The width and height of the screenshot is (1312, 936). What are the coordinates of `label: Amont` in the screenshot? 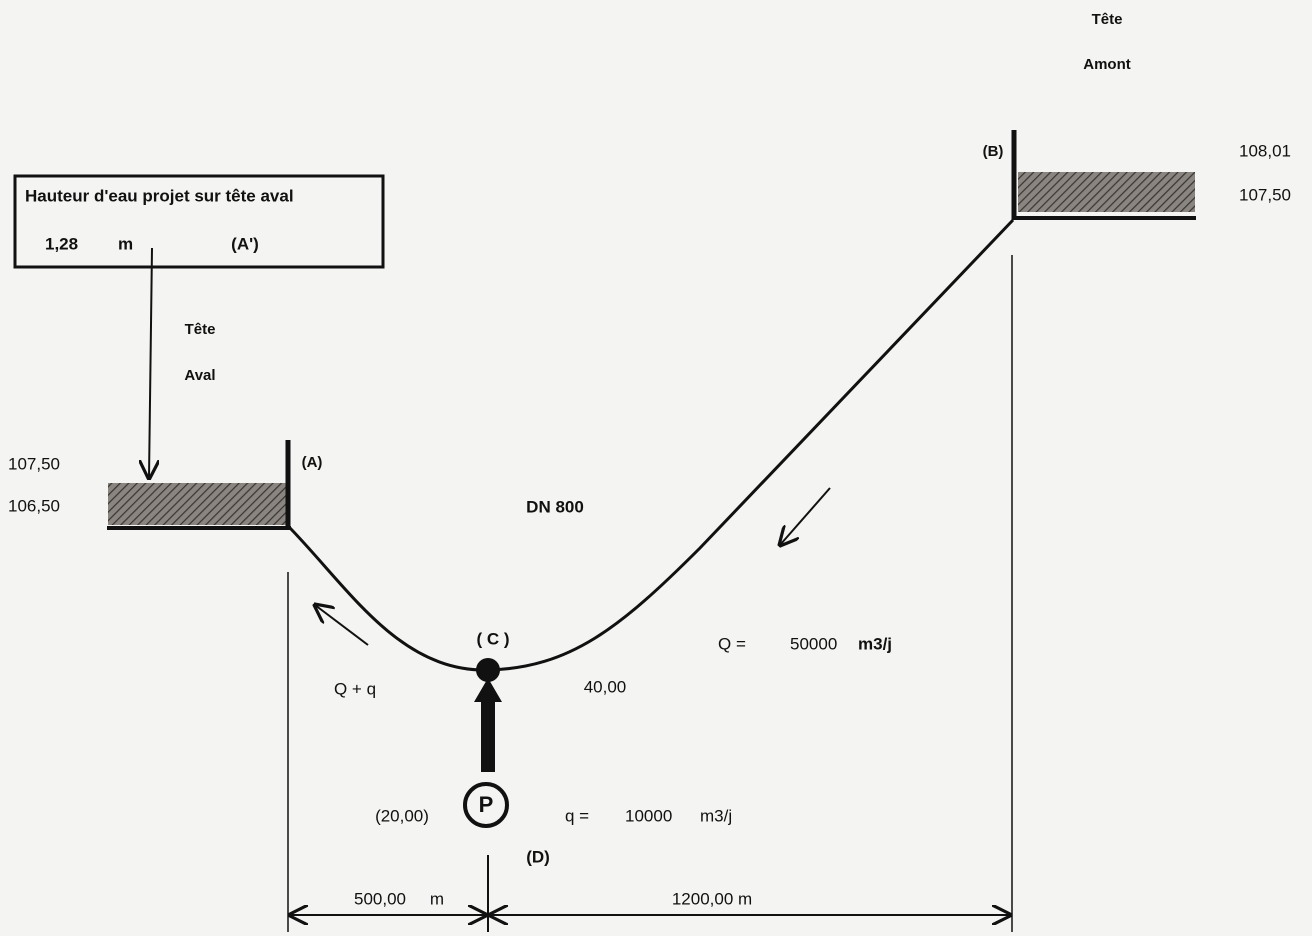 It's located at (1107, 64).